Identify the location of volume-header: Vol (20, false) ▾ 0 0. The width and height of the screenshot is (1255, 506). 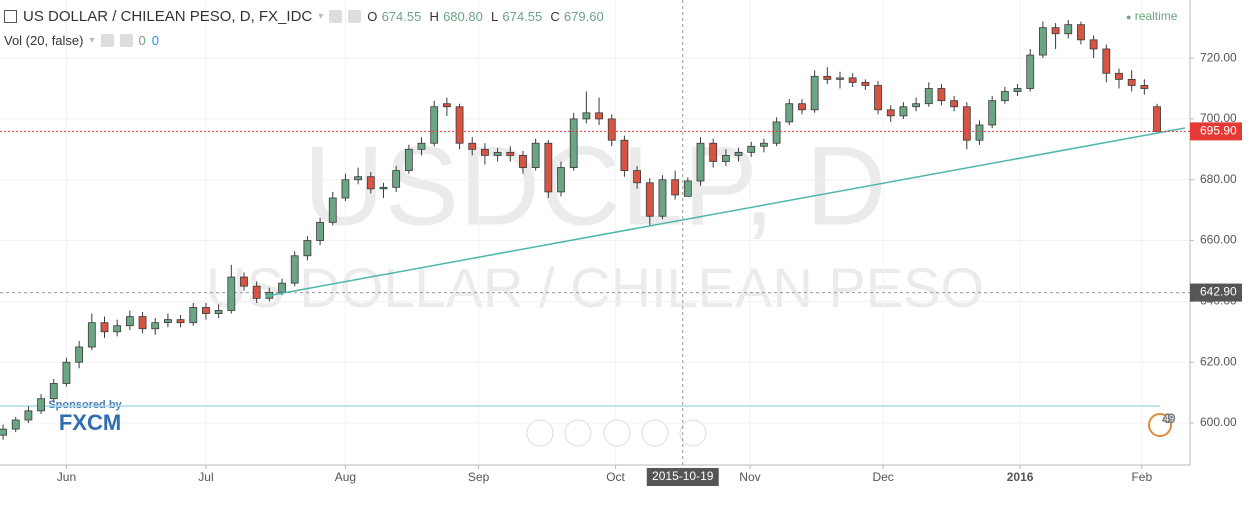
(81, 40).